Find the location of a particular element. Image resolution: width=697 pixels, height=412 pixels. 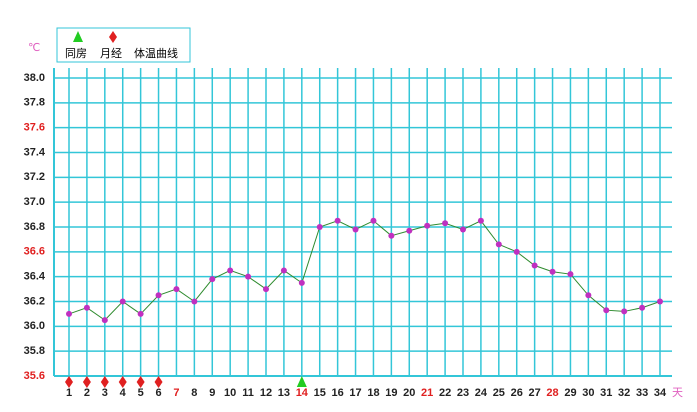

y-tick-label: 36.8 is located at coordinates (34, 227).